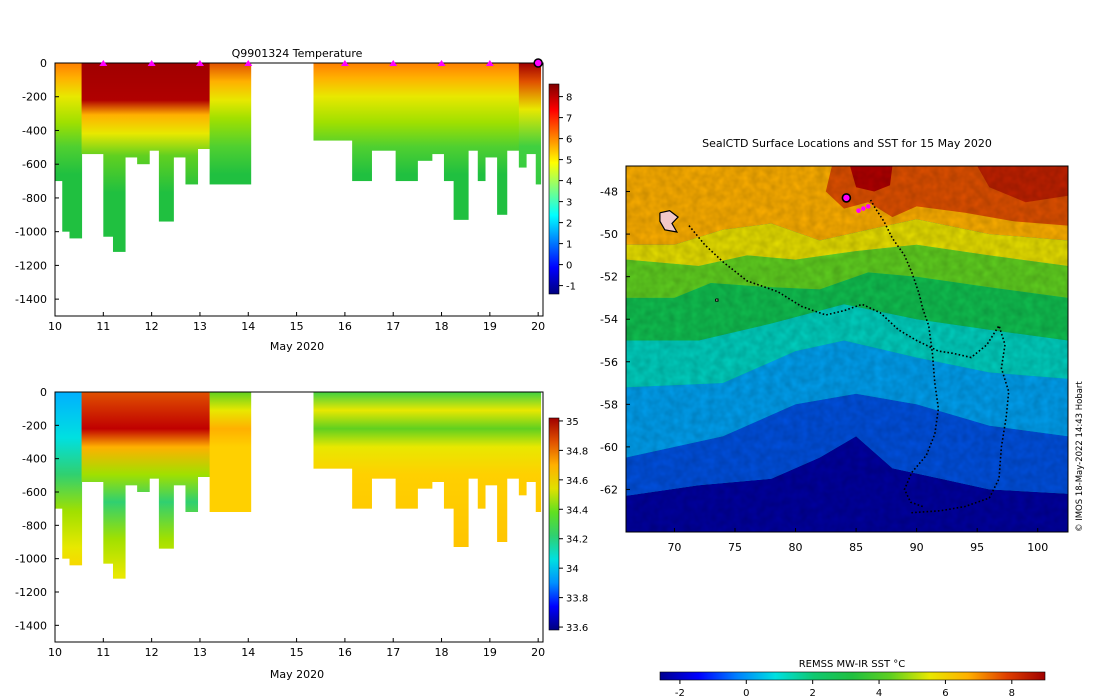  What do you see at coordinates (977, 547) in the screenshot?
I see `x-tick-label: 95` at bounding box center [977, 547].